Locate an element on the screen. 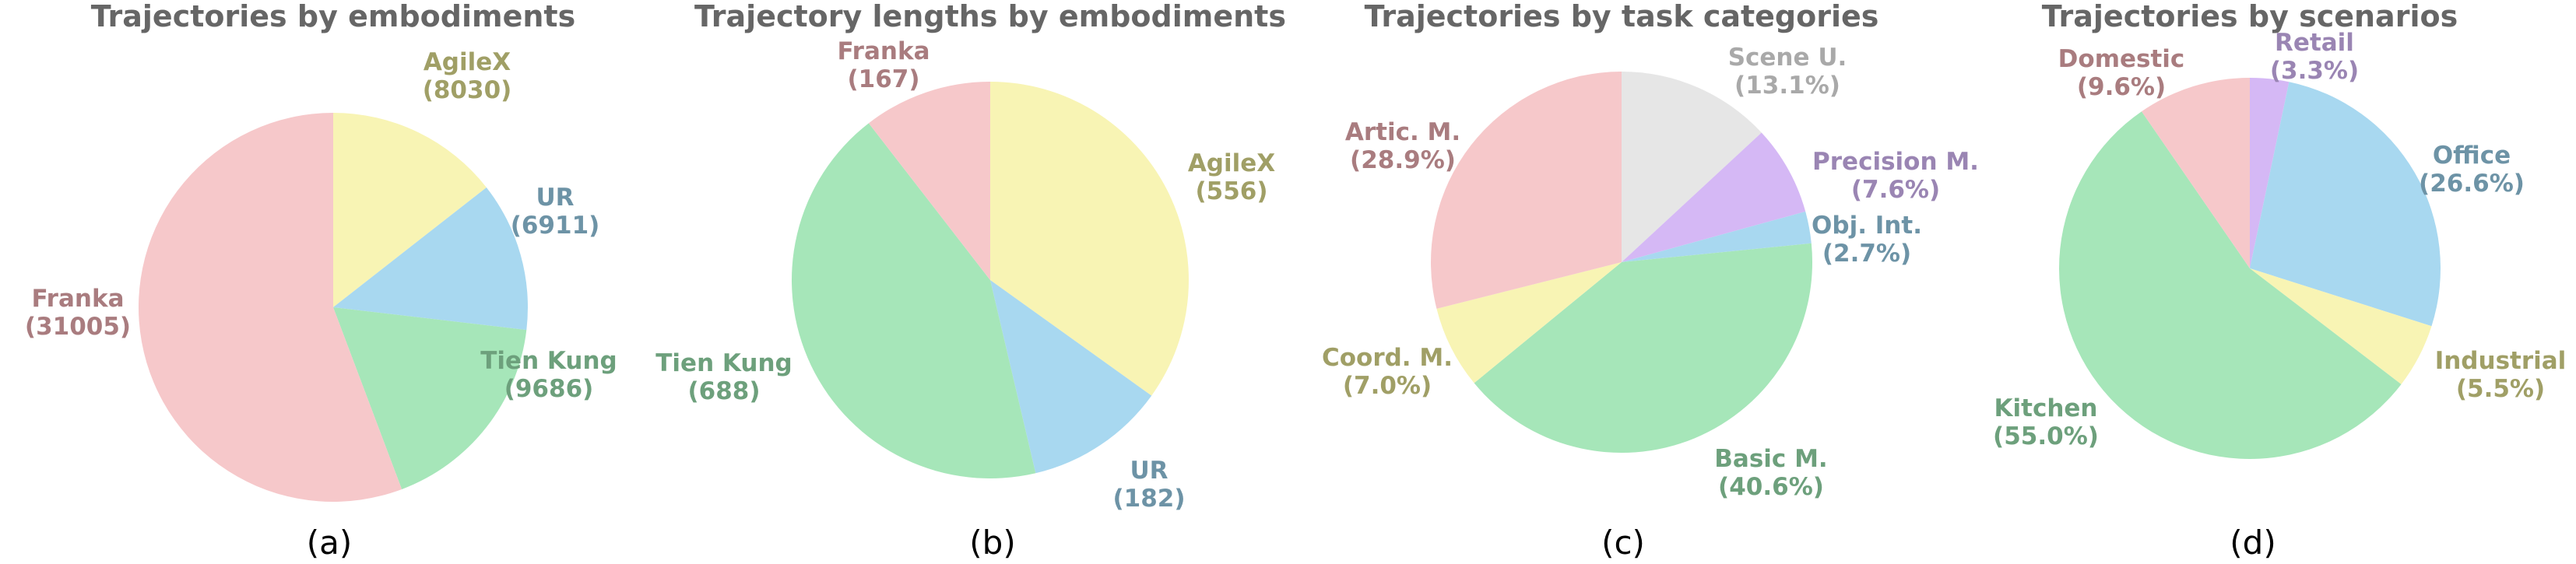 Image resolution: width=2576 pixels, height=564 pixels. slice-value: (5.5%) is located at coordinates (2500, 389).